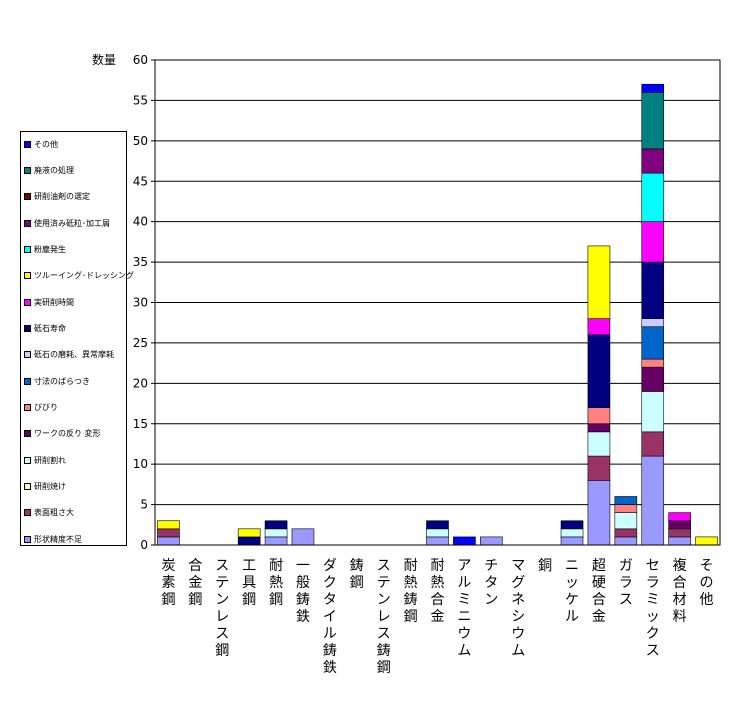 The width and height of the screenshot is (731, 707). Describe the element at coordinates (384, 583) in the screenshot. I see `x-category-label-char: テ` at that location.